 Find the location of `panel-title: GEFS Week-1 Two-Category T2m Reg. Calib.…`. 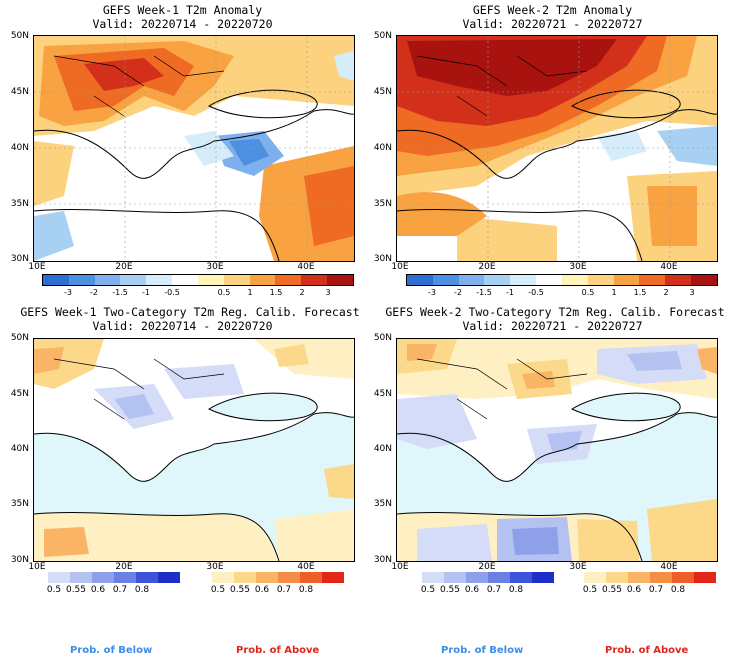

panel-title: GEFS Week-1 Two-Category T2m Reg. Calib.… is located at coordinates (190, 312).